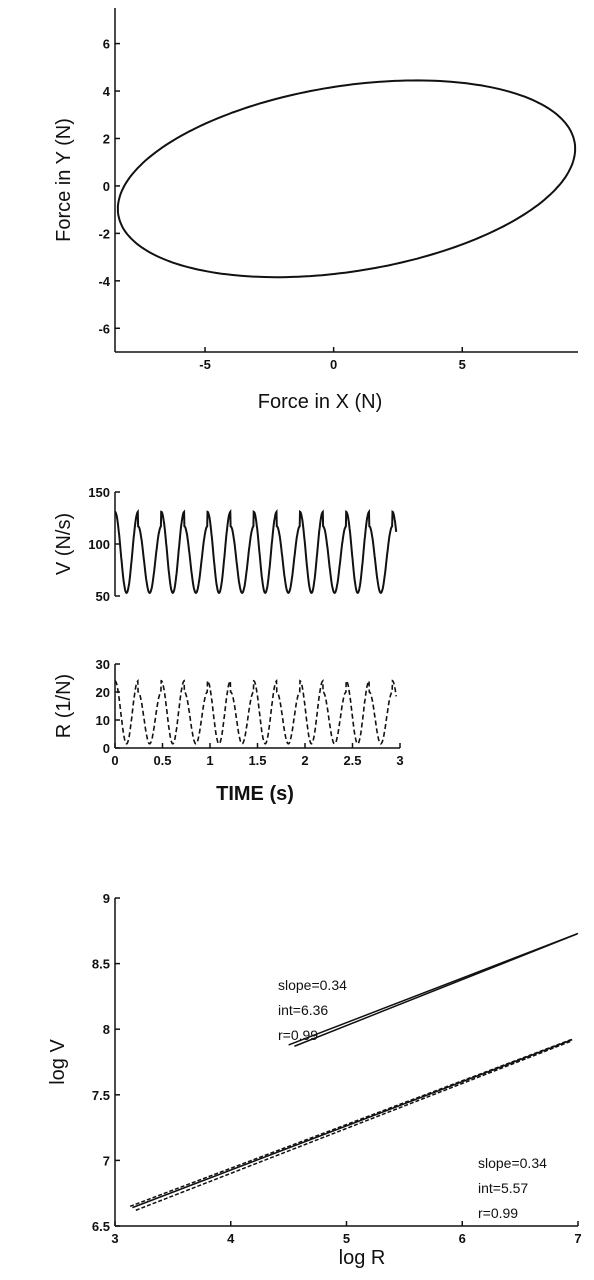 The width and height of the screenshot is (594, 1280). I want to click on y-axis-label: V (N/s), so click(64, 544).